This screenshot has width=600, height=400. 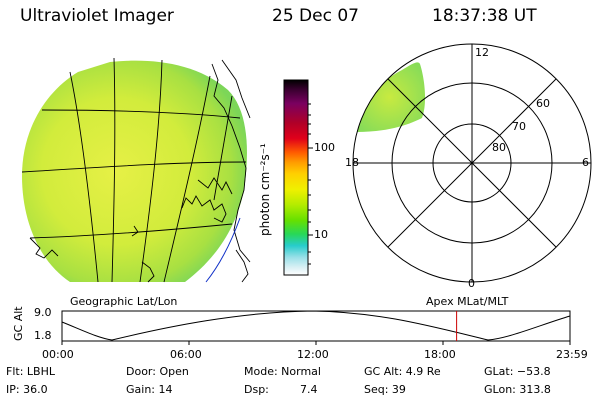 I want to click on polar-label-6: 6, so click(x=585, y=162).